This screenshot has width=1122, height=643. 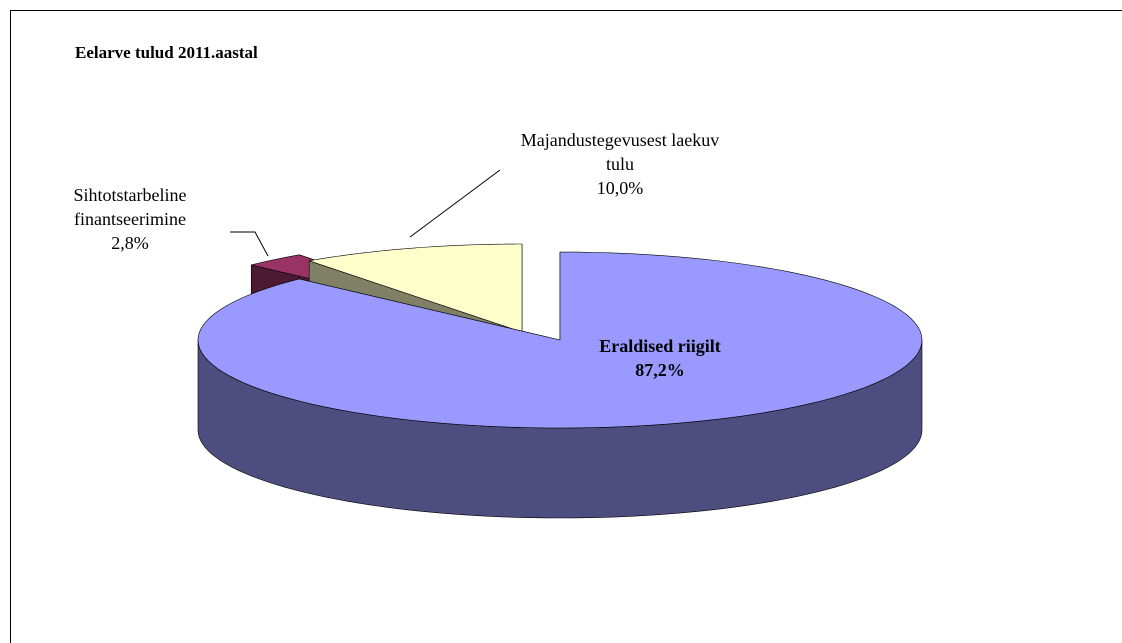 What do you see at coordinates (660, 370) in the screenshot?
I see `slice-value: 87,2%` at bounding box center [660, 370].